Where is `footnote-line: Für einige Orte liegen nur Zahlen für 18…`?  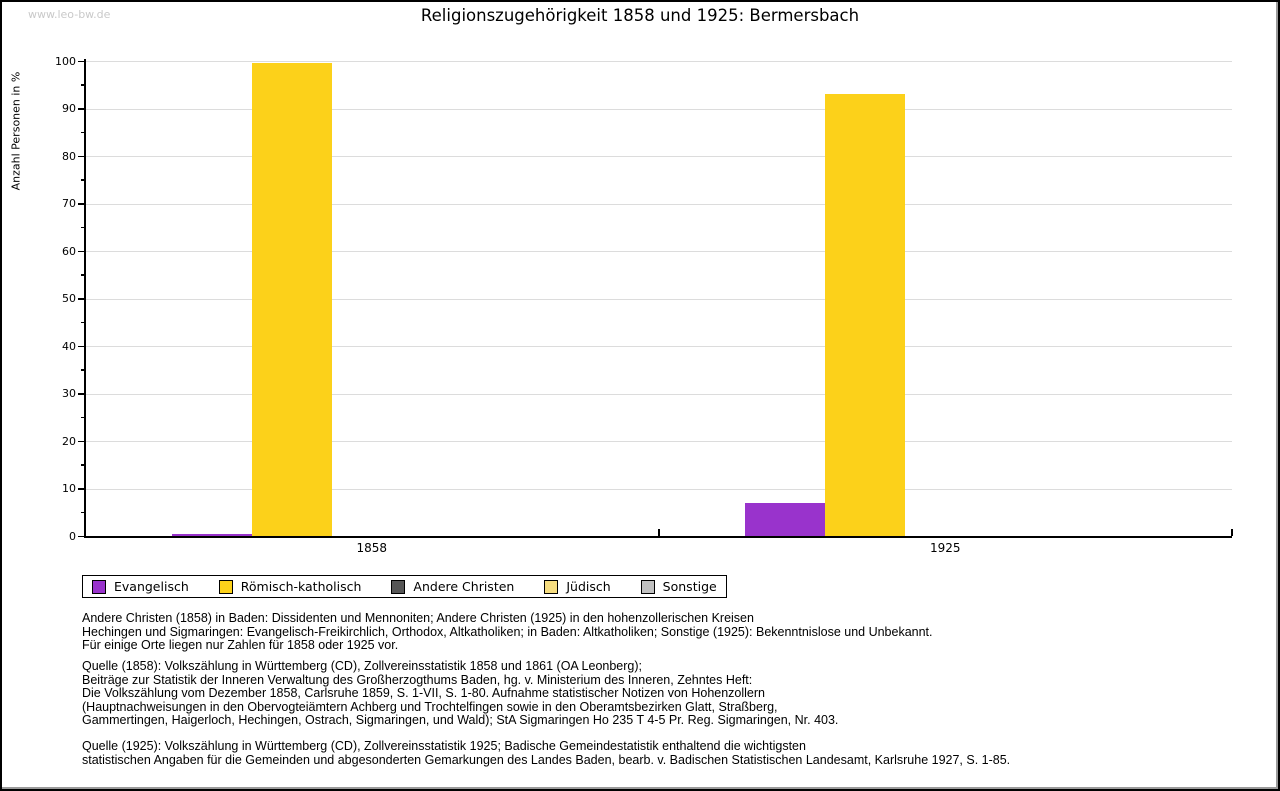 footnote-line: Für einige Orte liegen nur Zahlen für 18… is located at coordinates (240, 645).